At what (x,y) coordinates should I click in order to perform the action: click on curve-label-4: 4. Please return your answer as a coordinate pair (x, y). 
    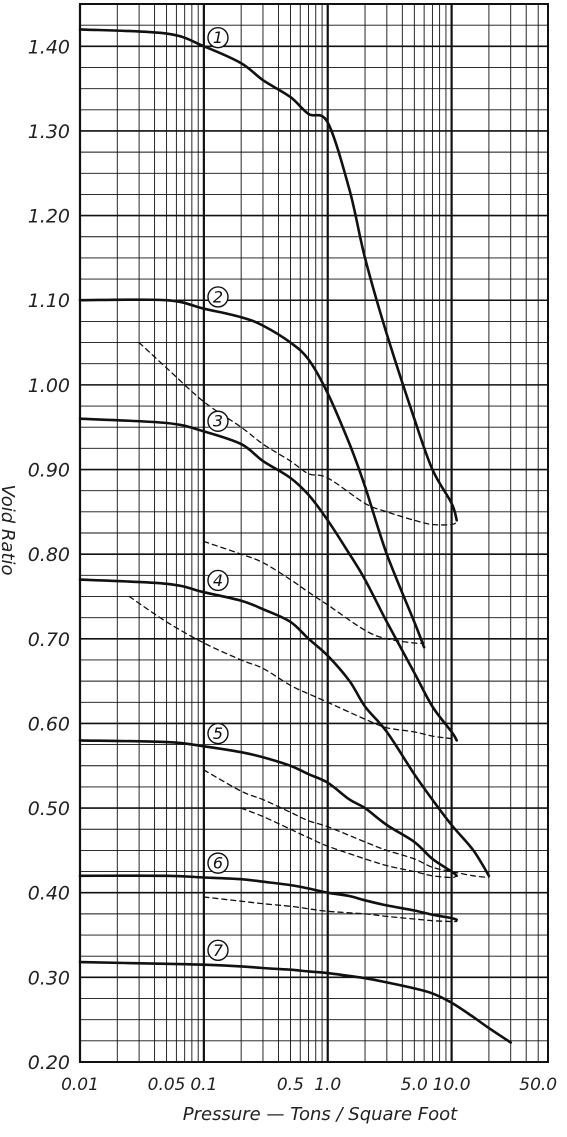
    Looking at the image, I should click on (218, 580).